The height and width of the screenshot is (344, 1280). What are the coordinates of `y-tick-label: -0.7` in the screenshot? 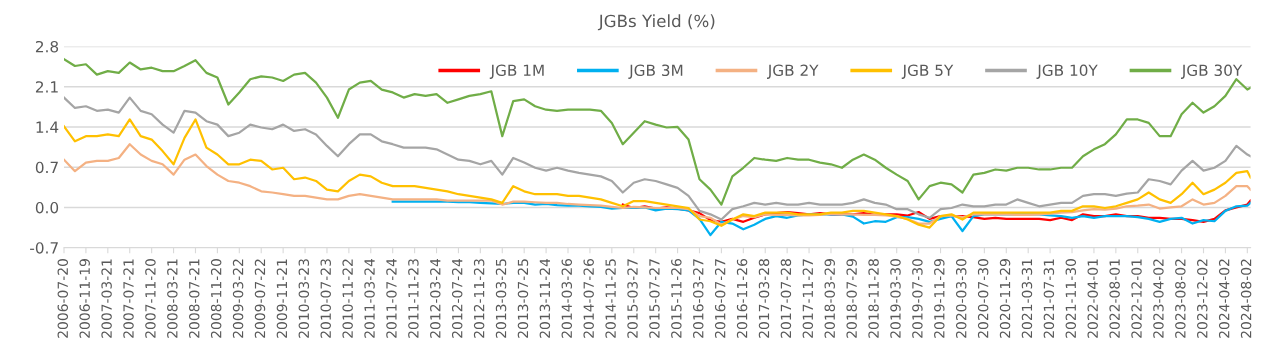 It's located at (44, 248).